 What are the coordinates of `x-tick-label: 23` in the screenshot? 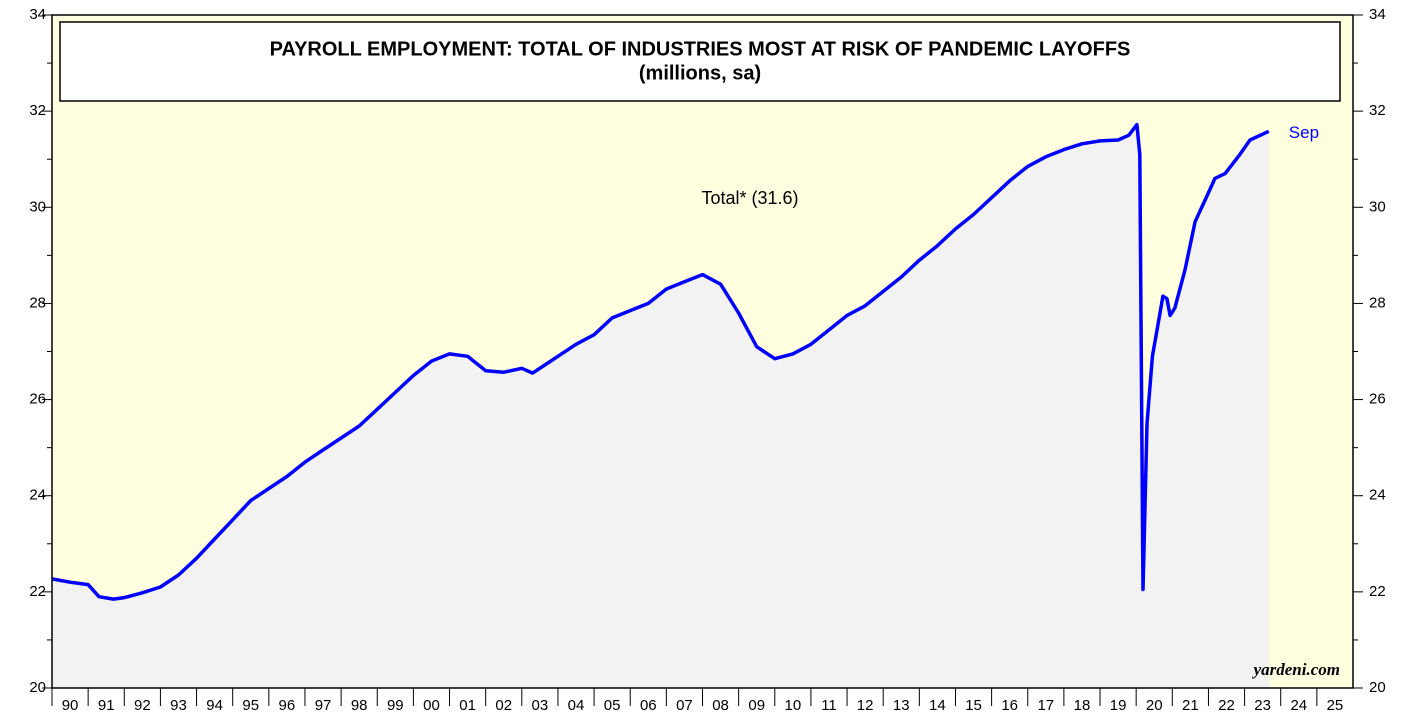 It's located at (1262, 705).